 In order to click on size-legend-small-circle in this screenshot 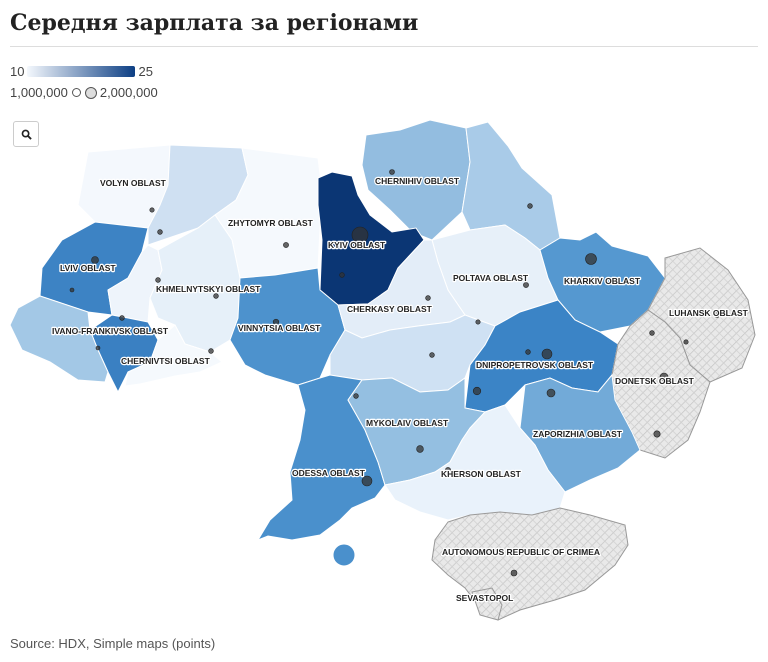, I will do `click(76, 92)`.